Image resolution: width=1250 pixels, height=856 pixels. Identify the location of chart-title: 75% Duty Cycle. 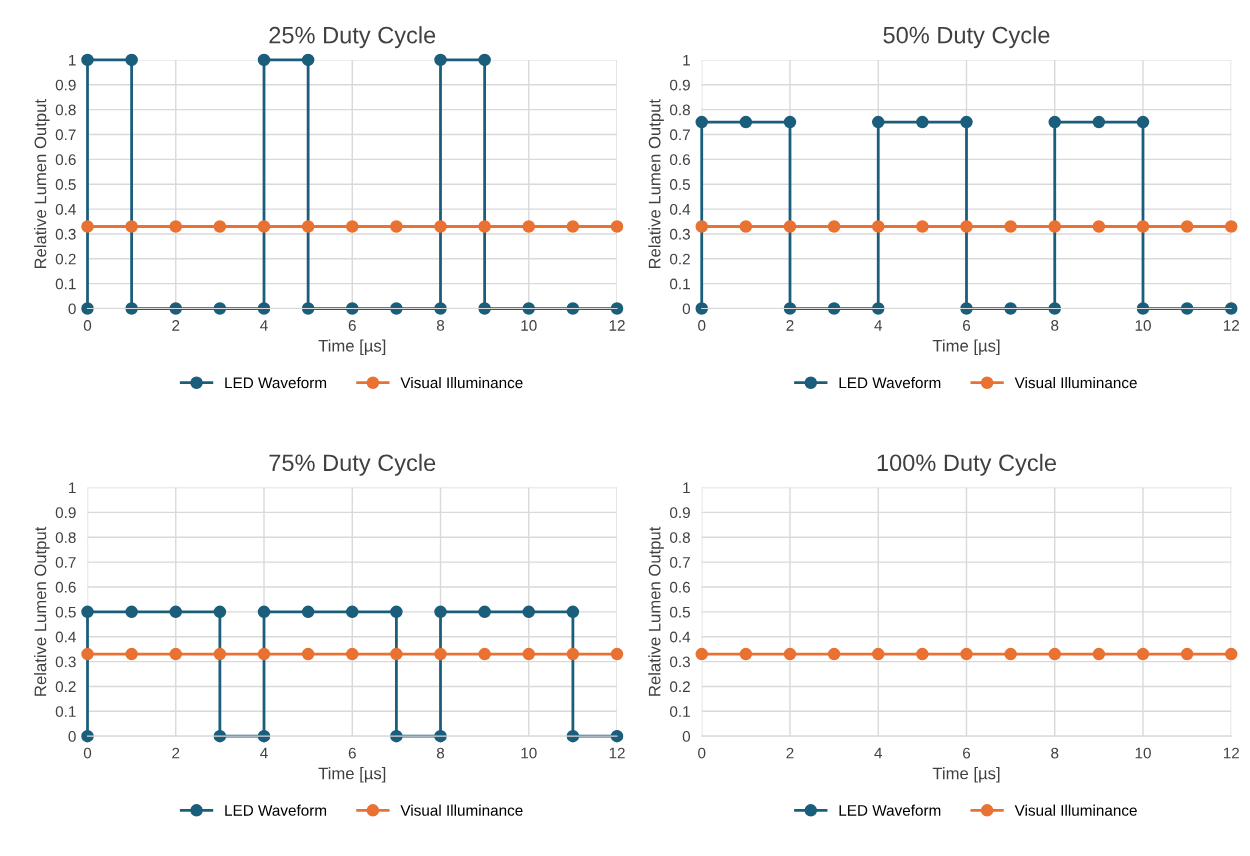
(352, 464).